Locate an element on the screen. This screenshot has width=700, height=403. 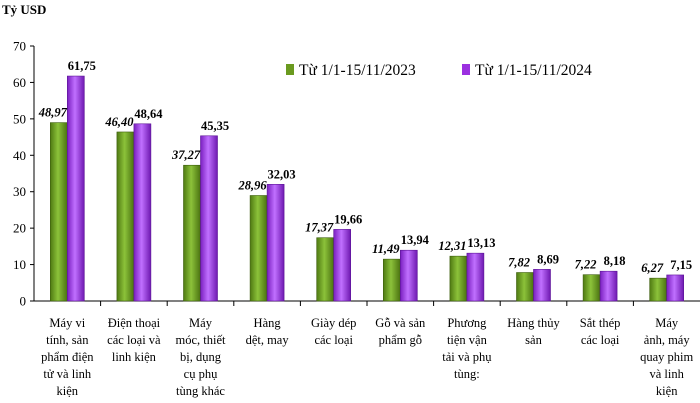
y-tick-label: 70 is located at coordinates (19, 46).